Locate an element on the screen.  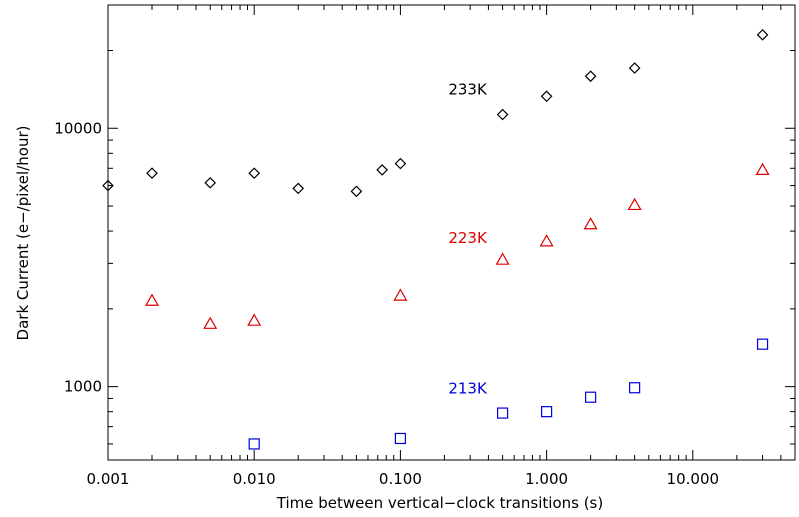
series-label: 233K is located at coordinates (468, 90).